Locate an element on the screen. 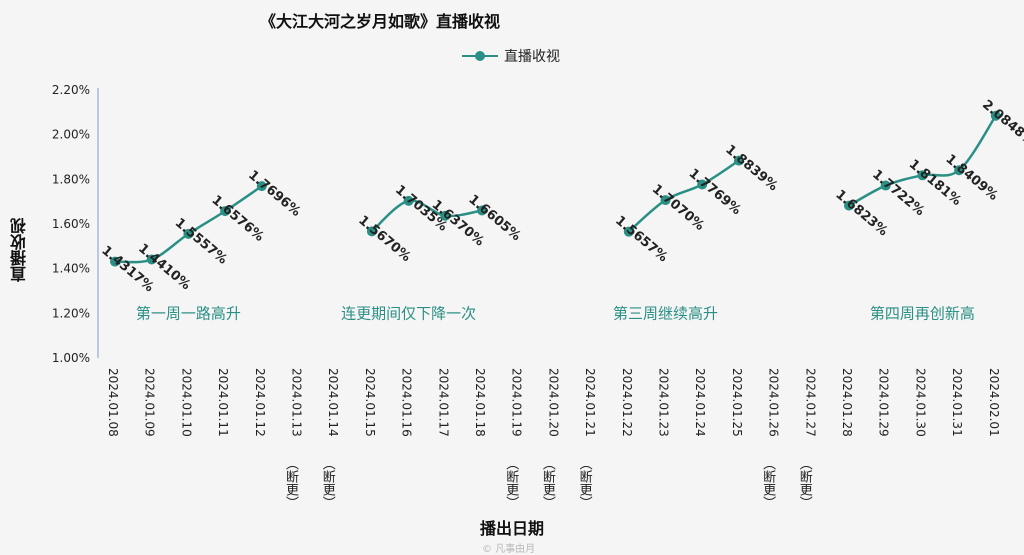 The image size is (1024, 555). x-tick-label: 2024.01.22 is located at coordinates (627, 402).